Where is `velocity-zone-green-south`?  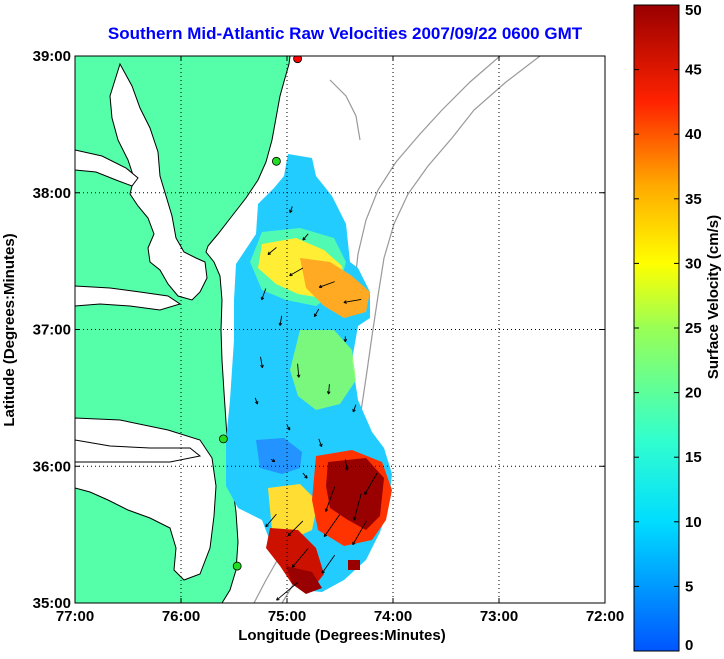 velocity-zone-green-south is located at coordinates (323, 370).